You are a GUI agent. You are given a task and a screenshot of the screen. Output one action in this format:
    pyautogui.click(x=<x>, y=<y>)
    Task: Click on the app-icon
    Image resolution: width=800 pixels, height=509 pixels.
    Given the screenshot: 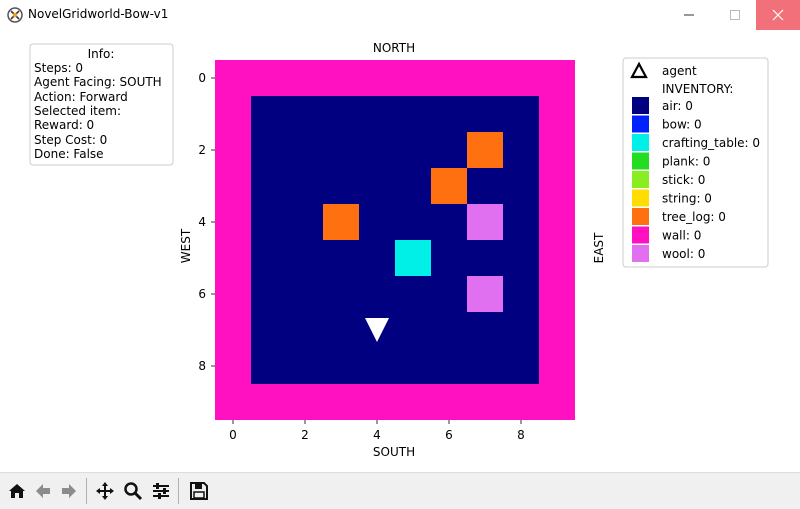 What is the action you would take?
    pyautogui.click(x=15, y=15)
    